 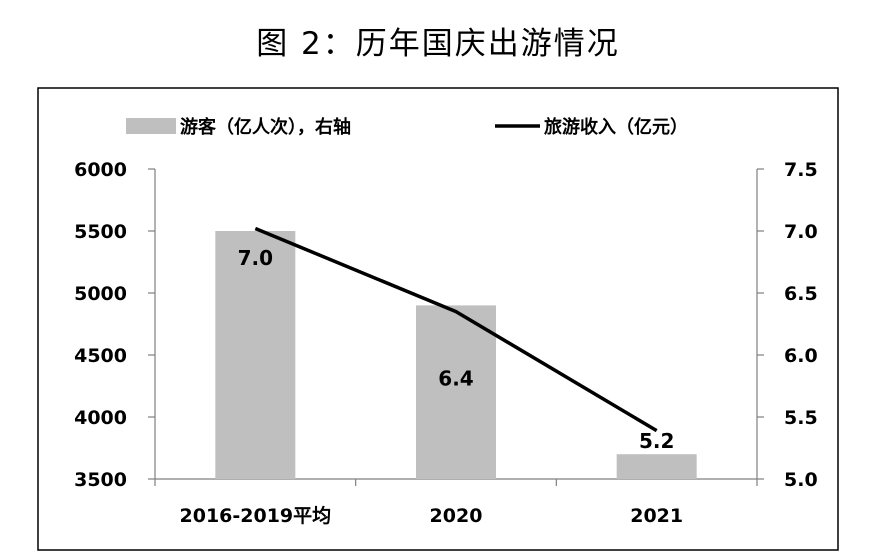 What do you see at coordinates (801, 356) in the screenshot?
I see `y-right-tick-label: 6.0` at bounding box center [801, 356].